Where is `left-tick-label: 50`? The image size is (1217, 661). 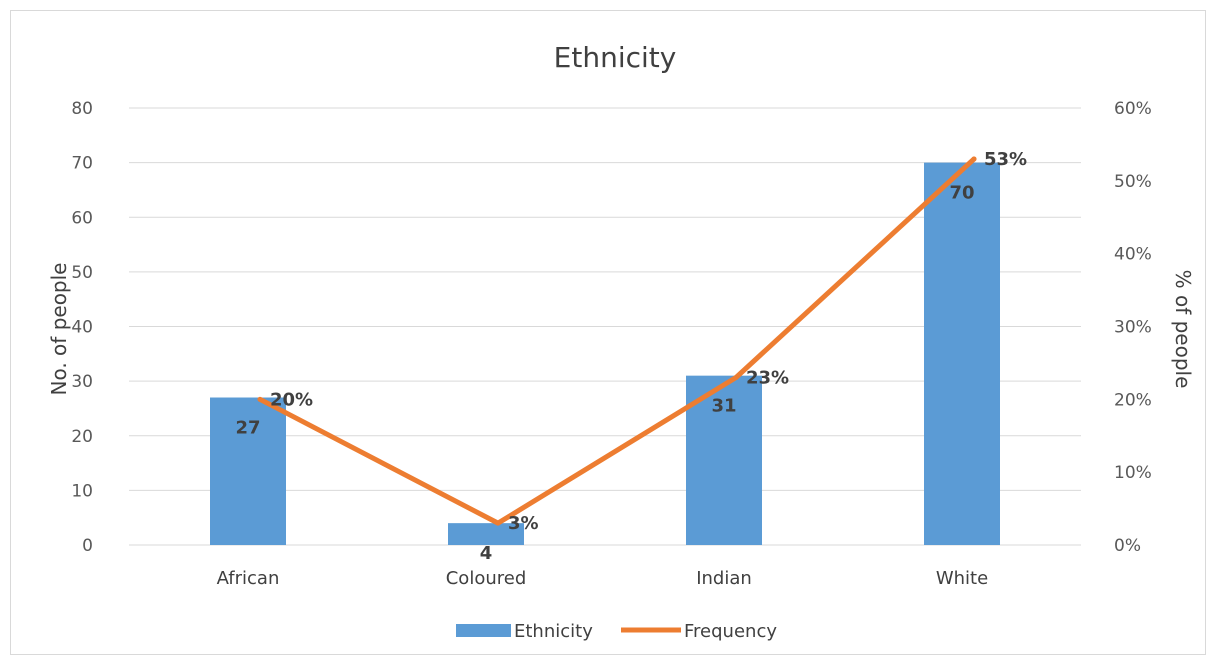
left-tick-label: 50 is located at coordinates (82, 273).